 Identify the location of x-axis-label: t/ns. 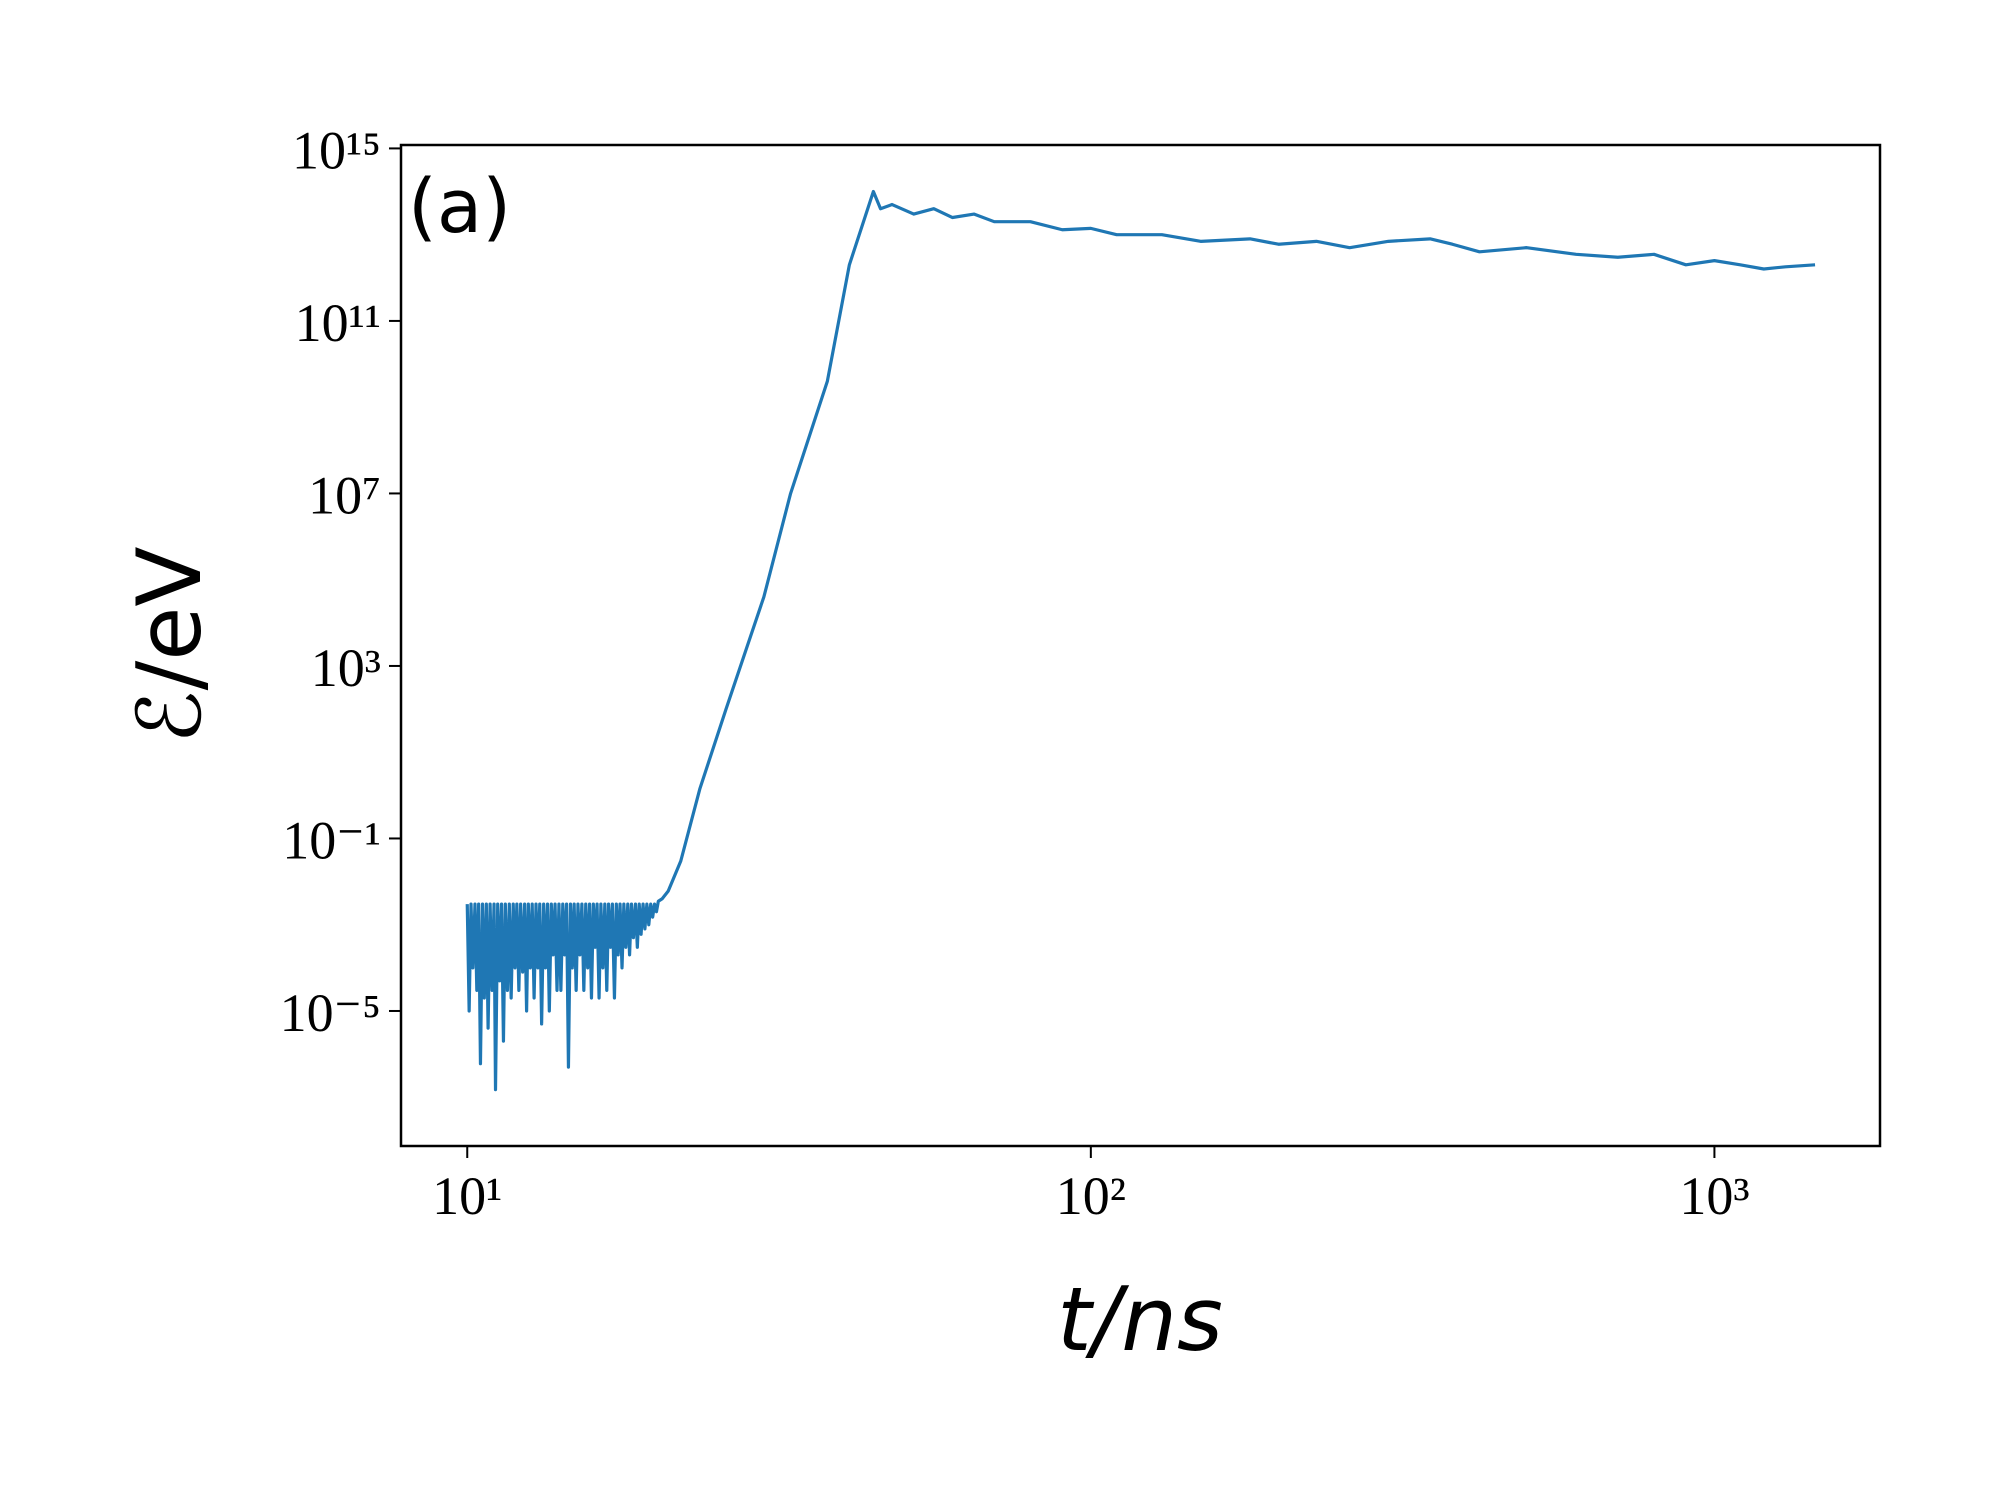
(1140, 1319).